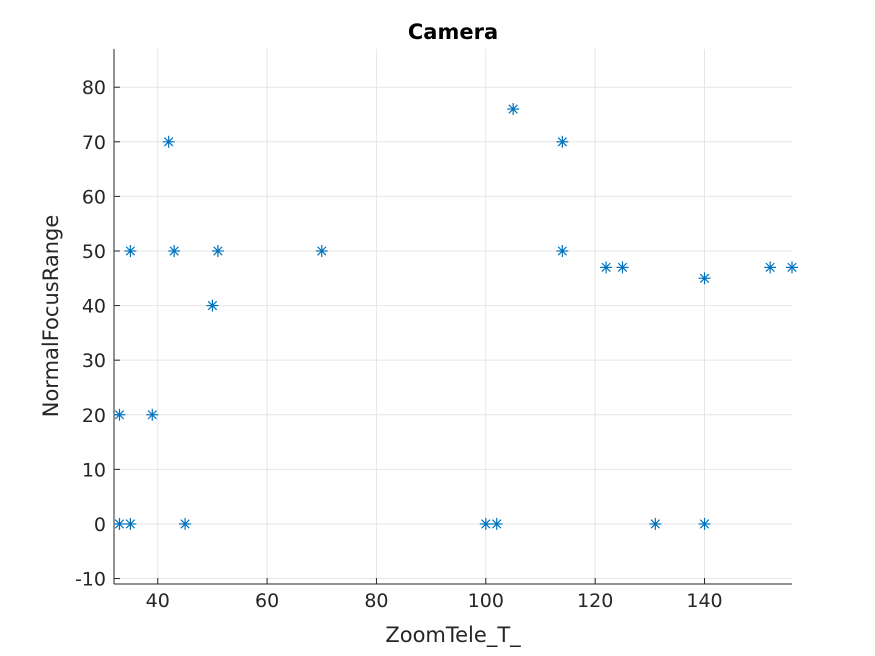 The image size is (875, 656). What do you see at coordinates (90, 580) in the screenshot?
I see `y-tick-label: -10` at bounding box center [90, 580].